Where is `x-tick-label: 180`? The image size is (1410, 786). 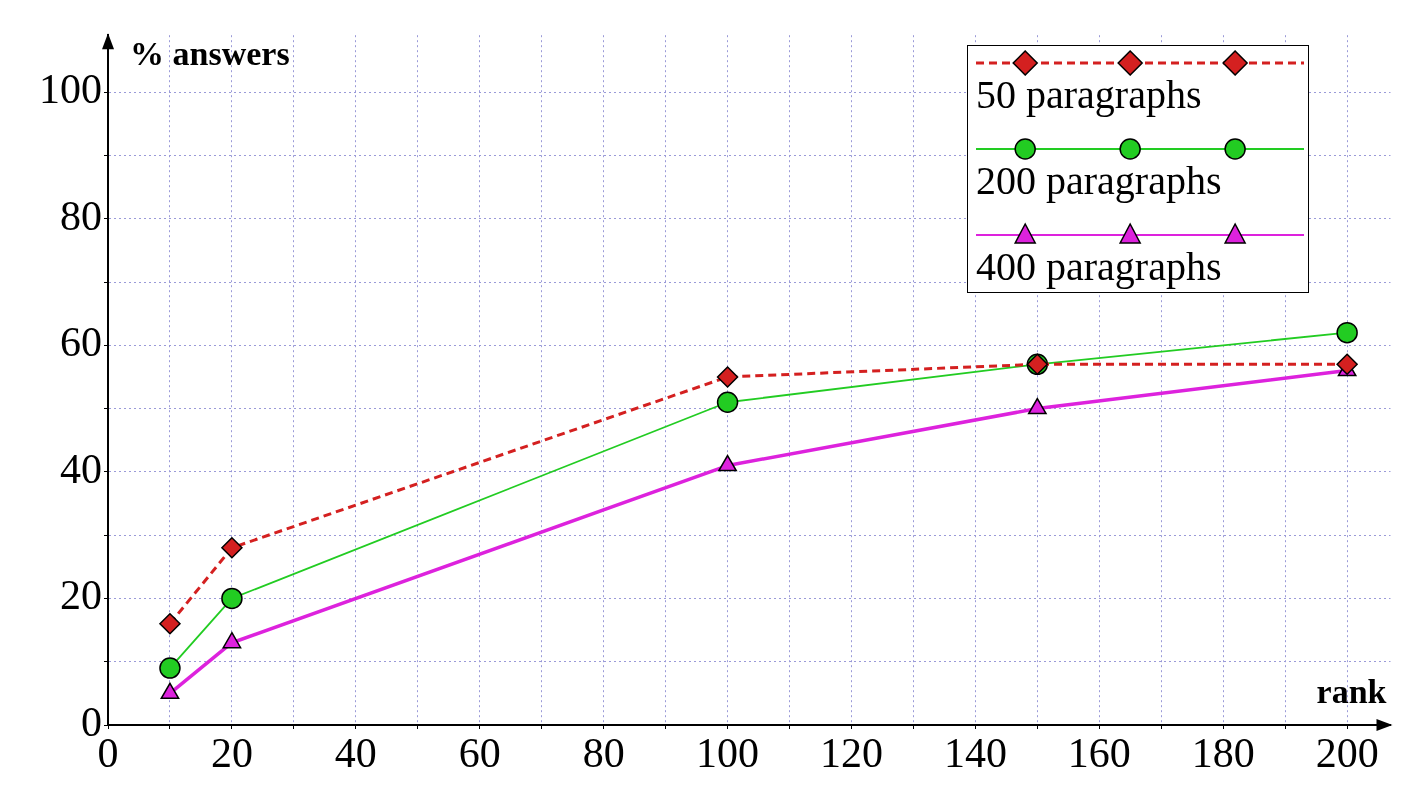
x-tick-label: 180 is located at coordinates (1223, 753).